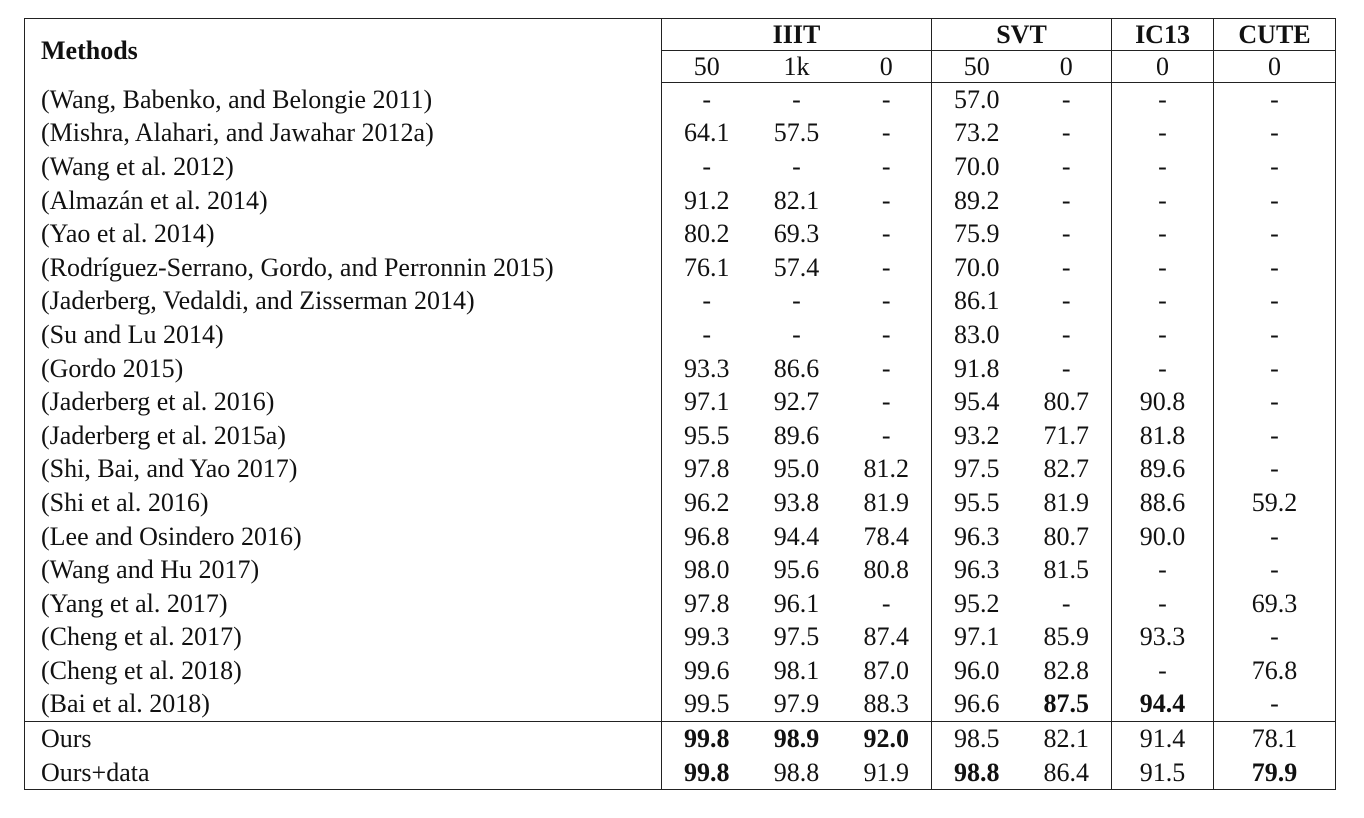 The image size is (1364, 818). I want to click on method-name-cell: (Jaderberg et al. 2016), so click(343, 402).